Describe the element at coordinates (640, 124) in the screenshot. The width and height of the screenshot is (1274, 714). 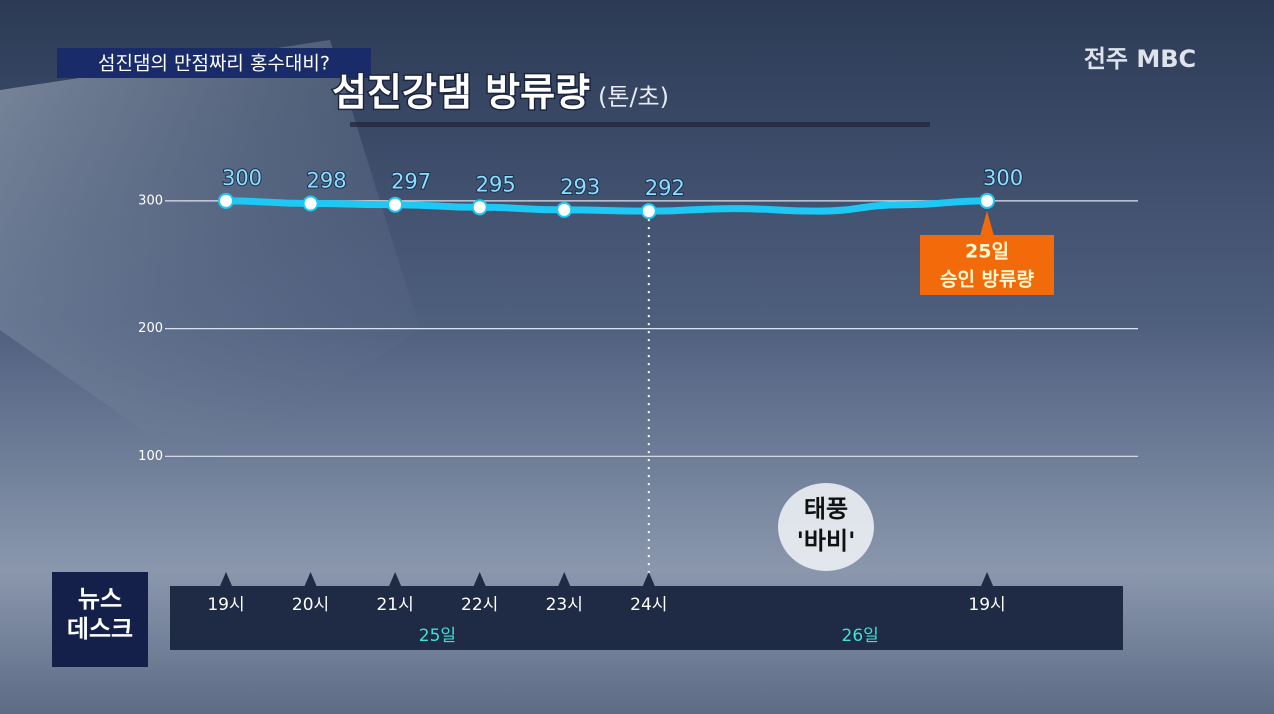
I see `title-rule` at that location.